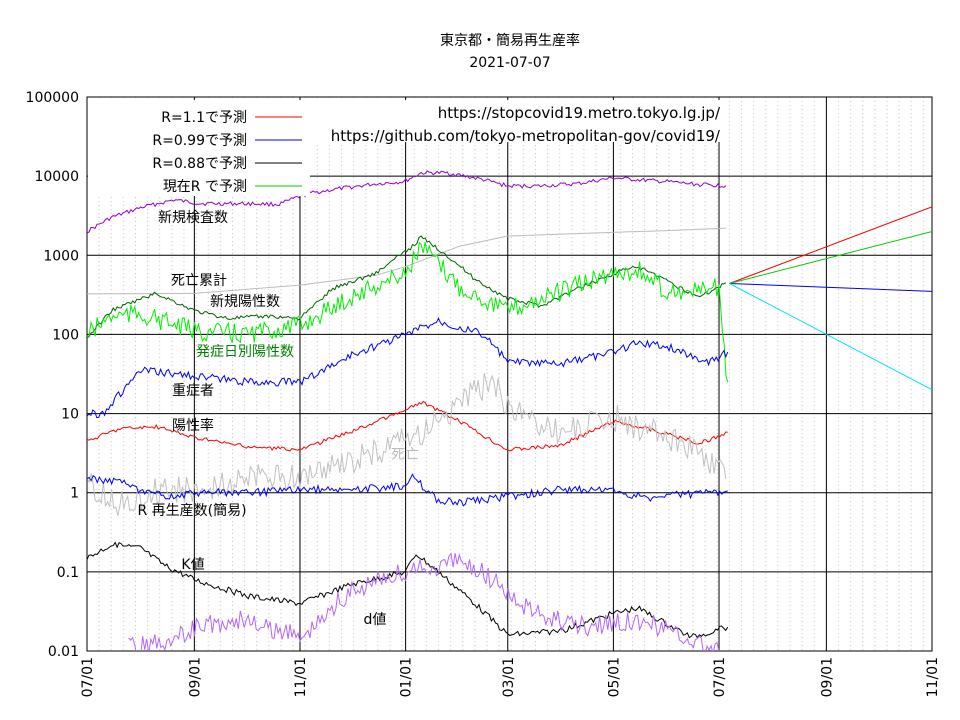 The height and width of the screenshot is (720, 960). I want to click on y-tick-label: 0.1, so click(68, 573).